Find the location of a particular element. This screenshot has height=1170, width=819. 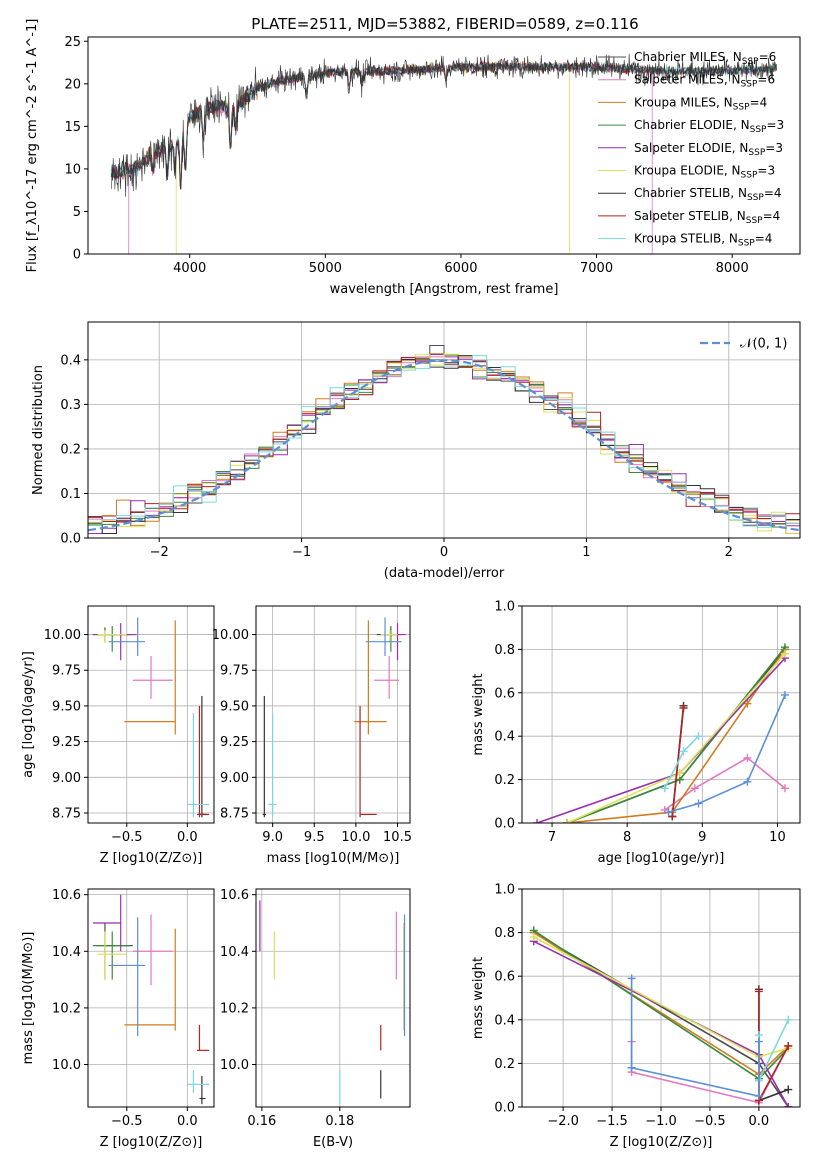

x-tick-label: 9.5 is located at coordinates (314, 837).